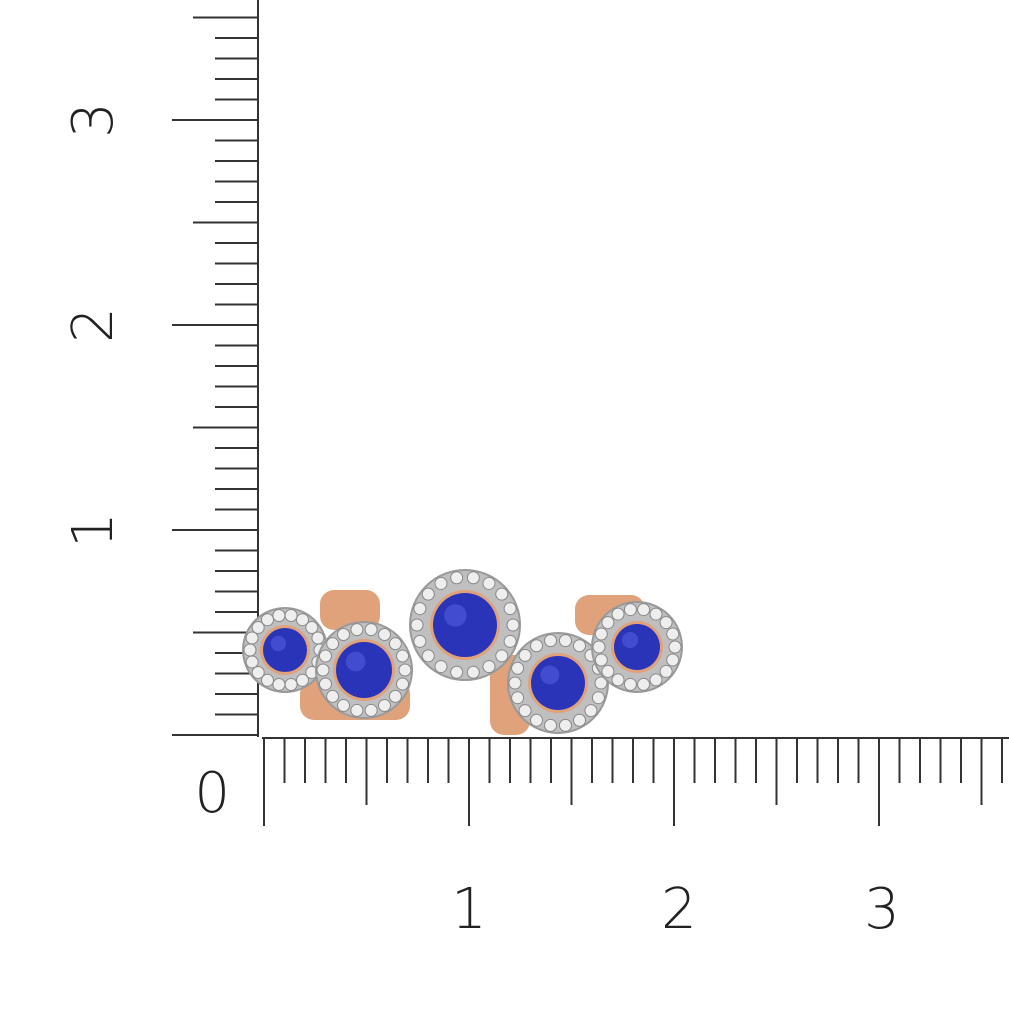  I want to click on horizontal-label-2: 2, so click(679, 909).